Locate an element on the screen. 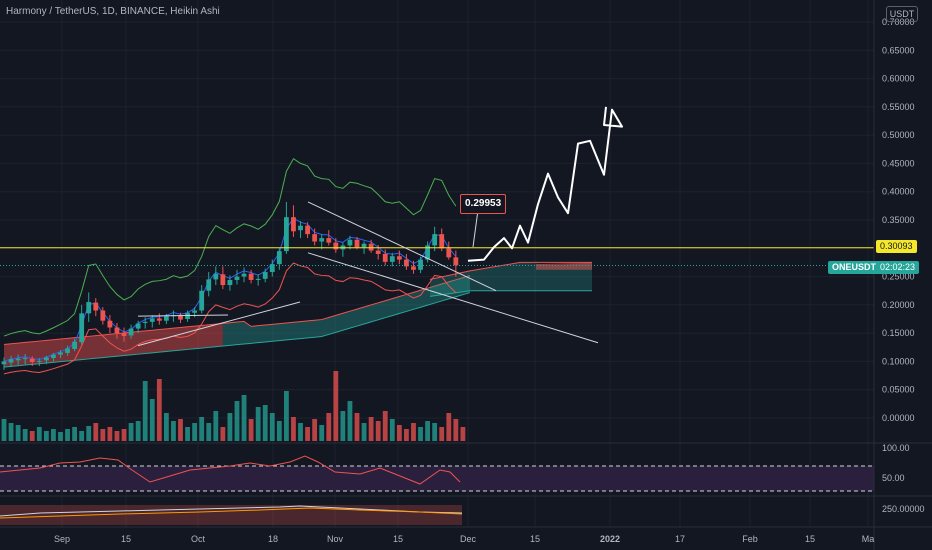  price-tick-label: 0.50000 is located at coordinates (898, 135).